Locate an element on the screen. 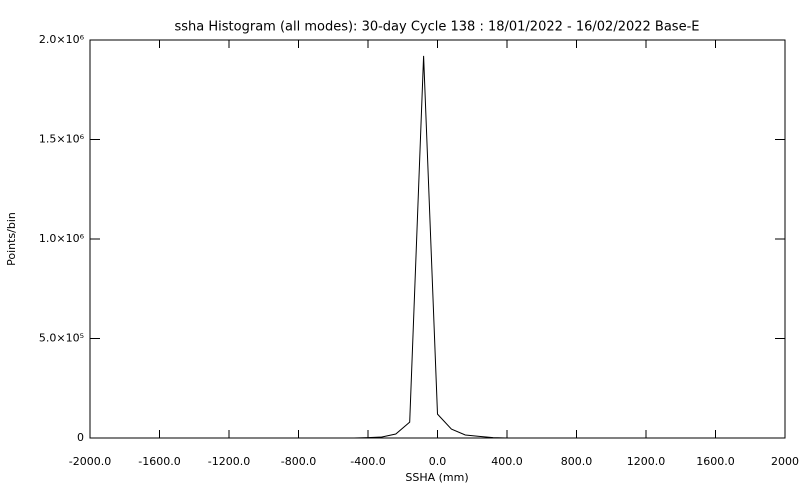 This screenshot has width=800, height=500. histogram-line is located at coordinates (431, 247).